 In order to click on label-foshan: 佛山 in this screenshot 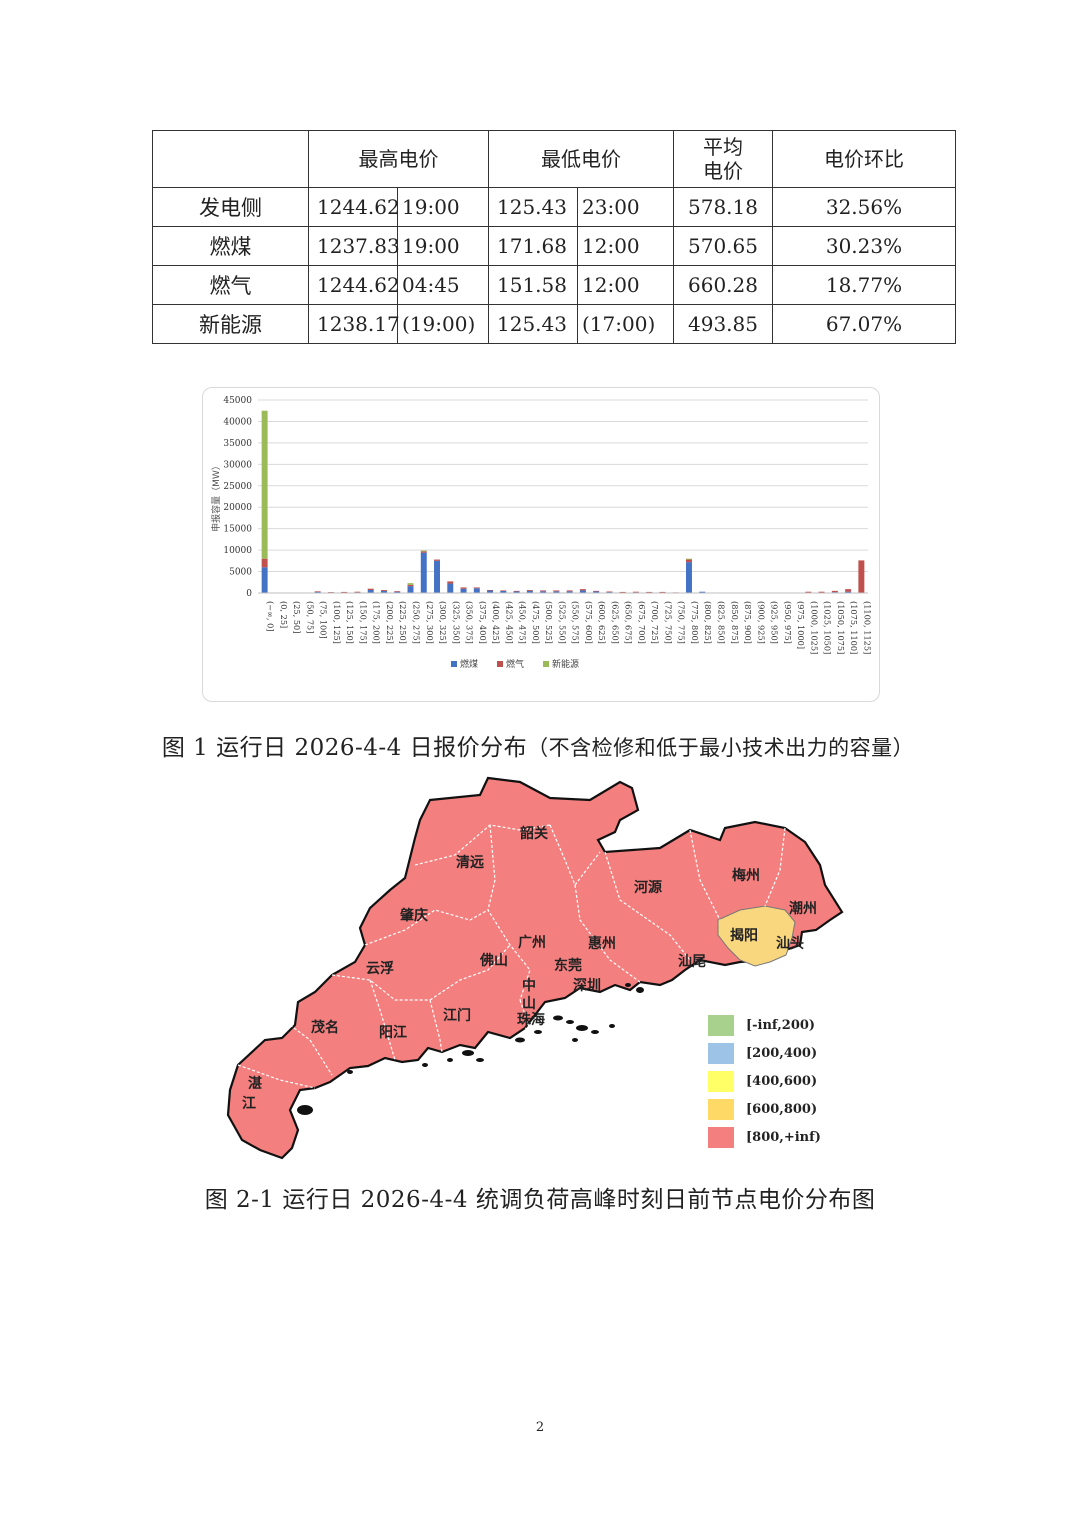, I will do `click(493, 960)`.